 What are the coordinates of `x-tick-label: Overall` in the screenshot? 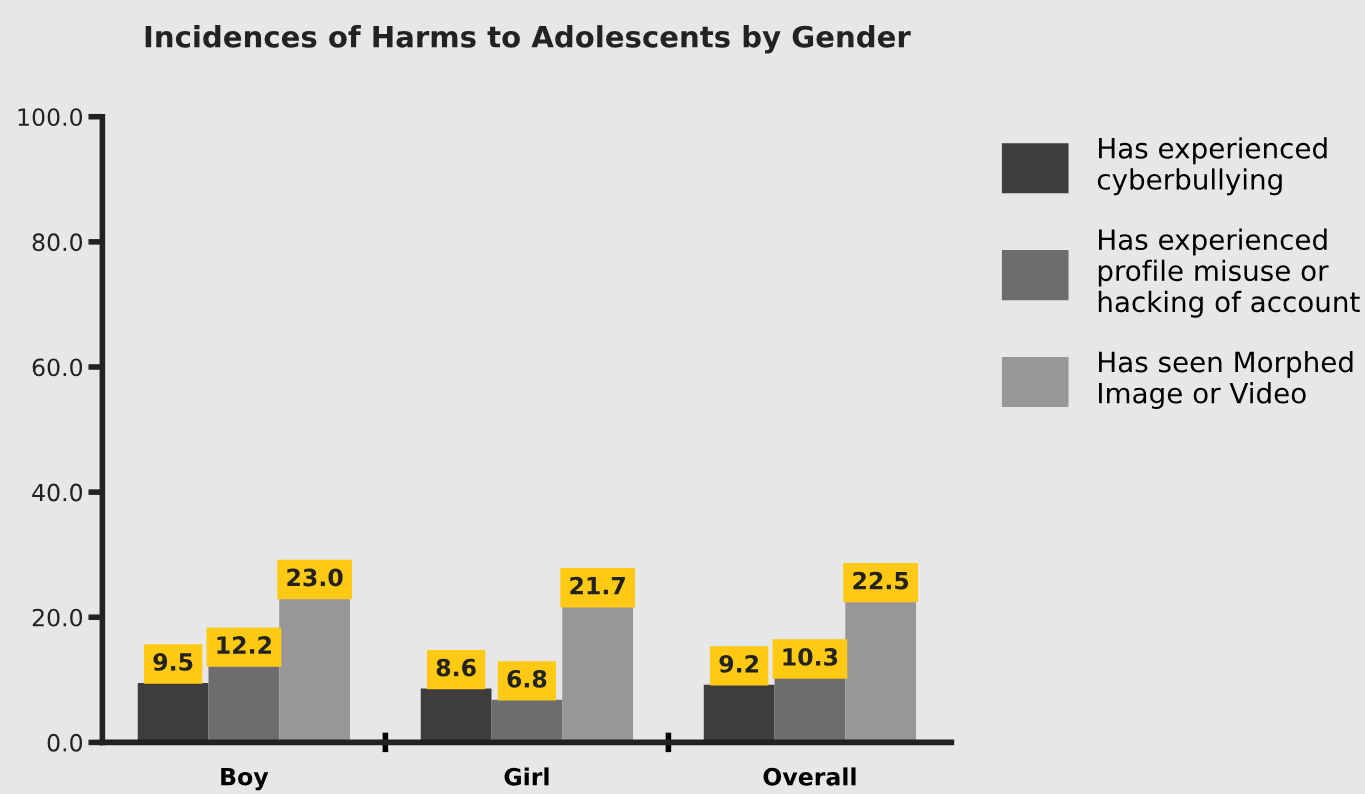 It's located at (809, 776).